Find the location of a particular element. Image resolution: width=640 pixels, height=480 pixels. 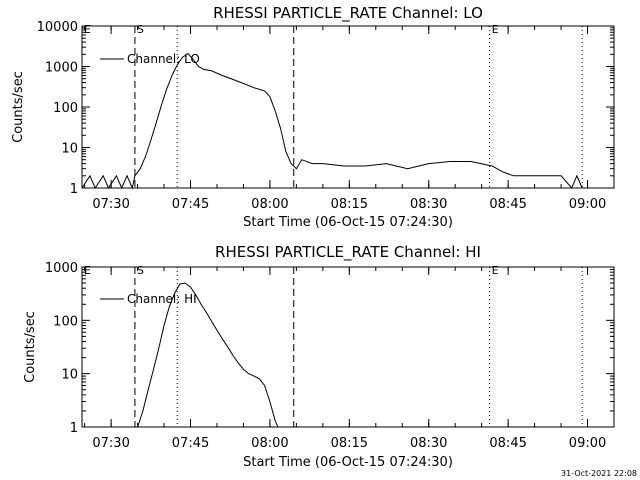

x-tick-label-lo-6: 09:00 is located at coordinates (587, 204).